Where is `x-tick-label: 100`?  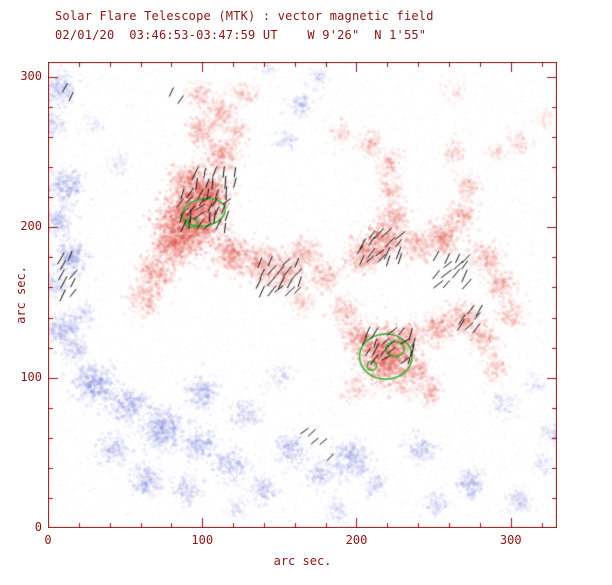 x-tick-label: 100 is located at coordinates (202, 540).